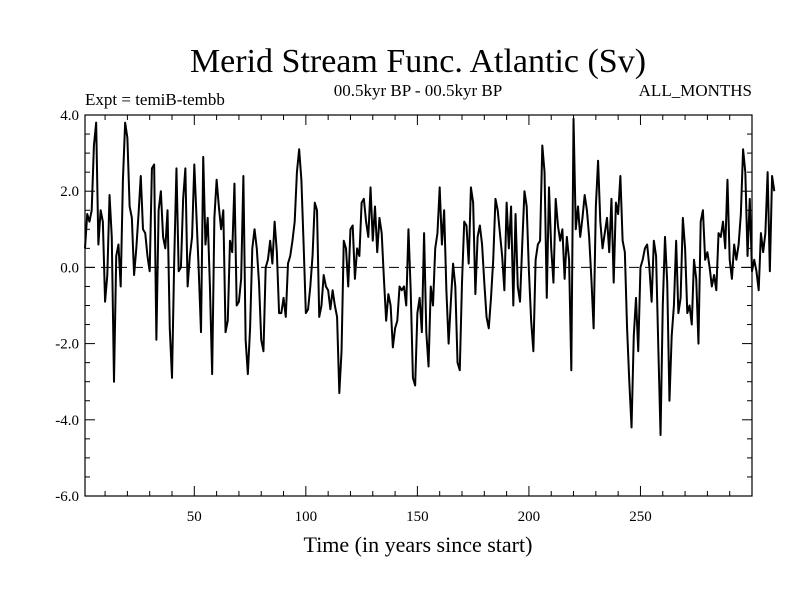 The image size is (800, 600). What do you see at coordinates (194, 517) in the screenshot?
I see `x-tick-label: 50` at bounding box center [194, 517].